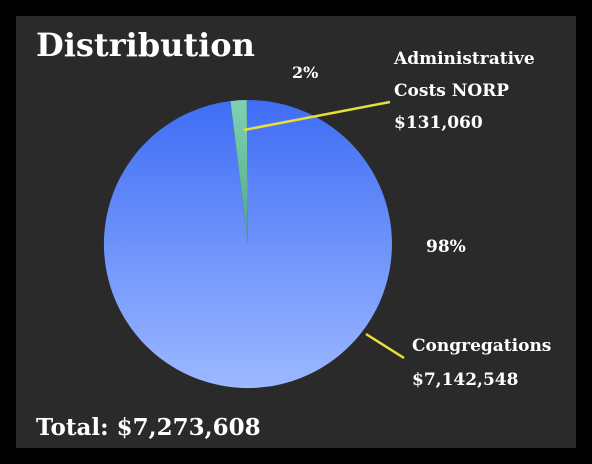 This screenshot has width=592, height=464. What do you see at coordinates (464, 59) in the screenshot?
I see `category-label-administrative-line1: Administrative` at bounding box center [464, 59].